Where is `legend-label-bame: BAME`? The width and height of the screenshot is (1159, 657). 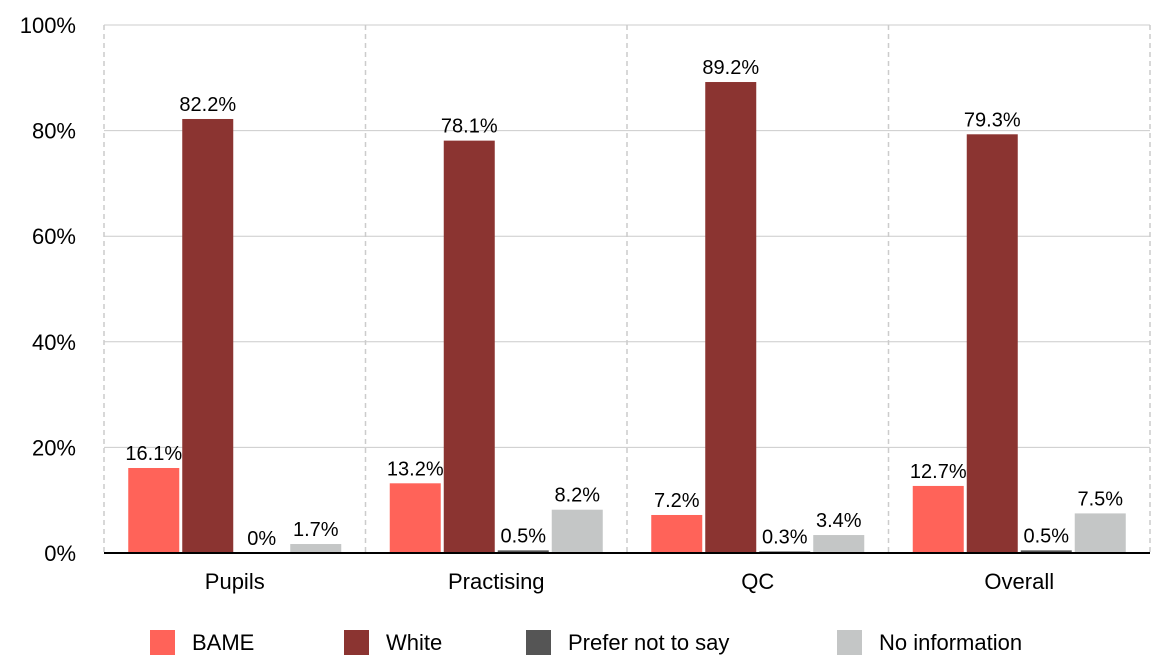 legend-label-bame: BAME is located at coordinates (223, 642).